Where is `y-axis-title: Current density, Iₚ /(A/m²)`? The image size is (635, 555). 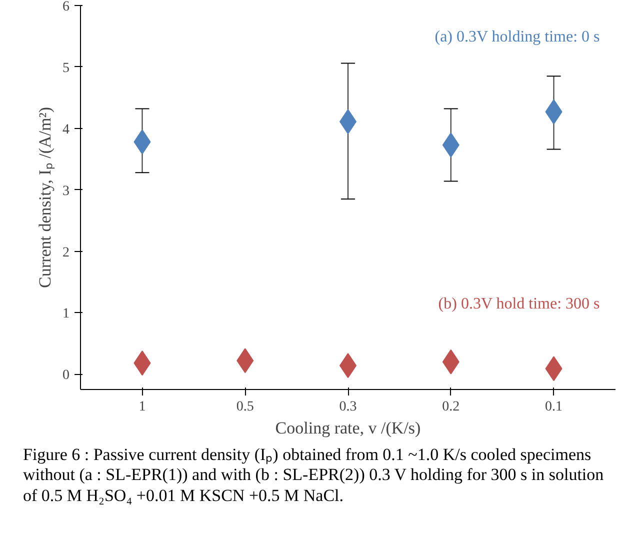 y-axis-title: Current density, Iₚ /(A/m²) is located at coordinates (46, 197).